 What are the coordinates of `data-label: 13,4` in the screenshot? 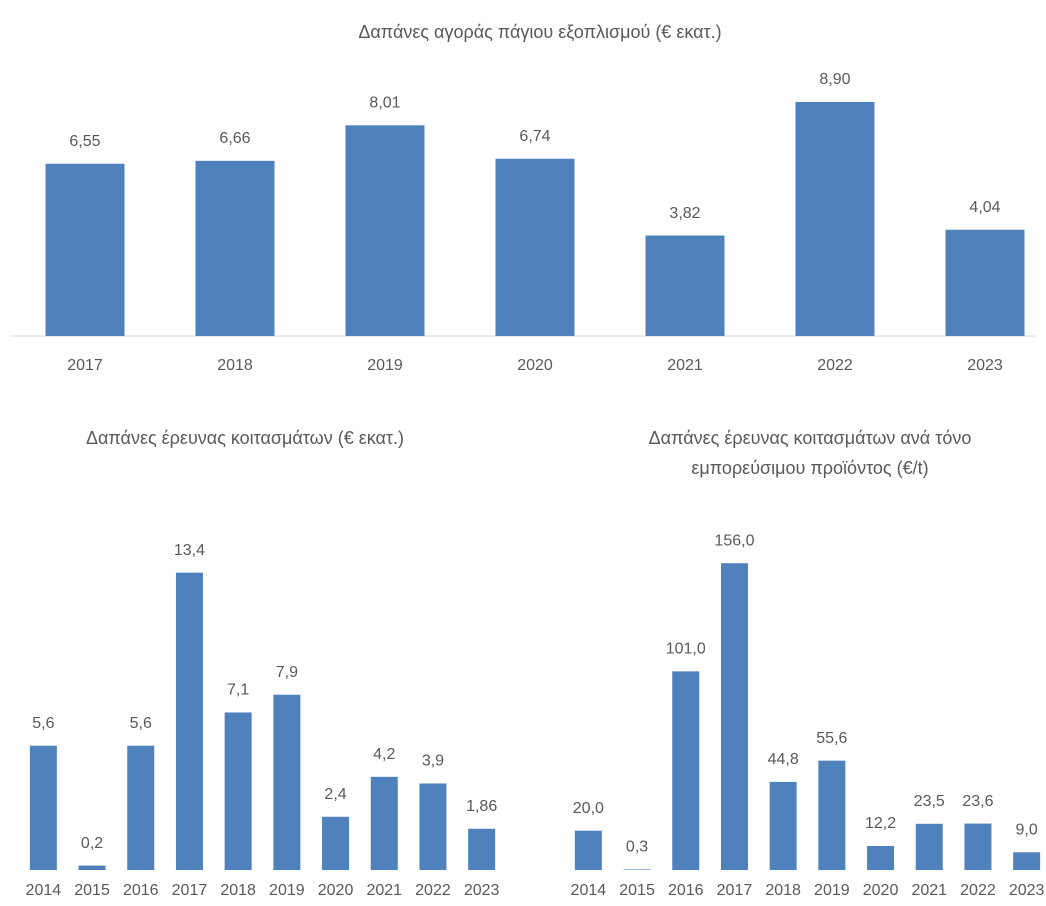 It's located at (189, 550).